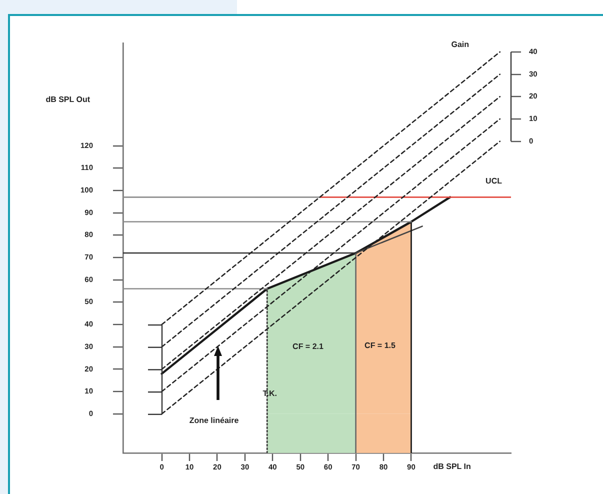  I want to click on annotation: T.K., so click(270, 393).